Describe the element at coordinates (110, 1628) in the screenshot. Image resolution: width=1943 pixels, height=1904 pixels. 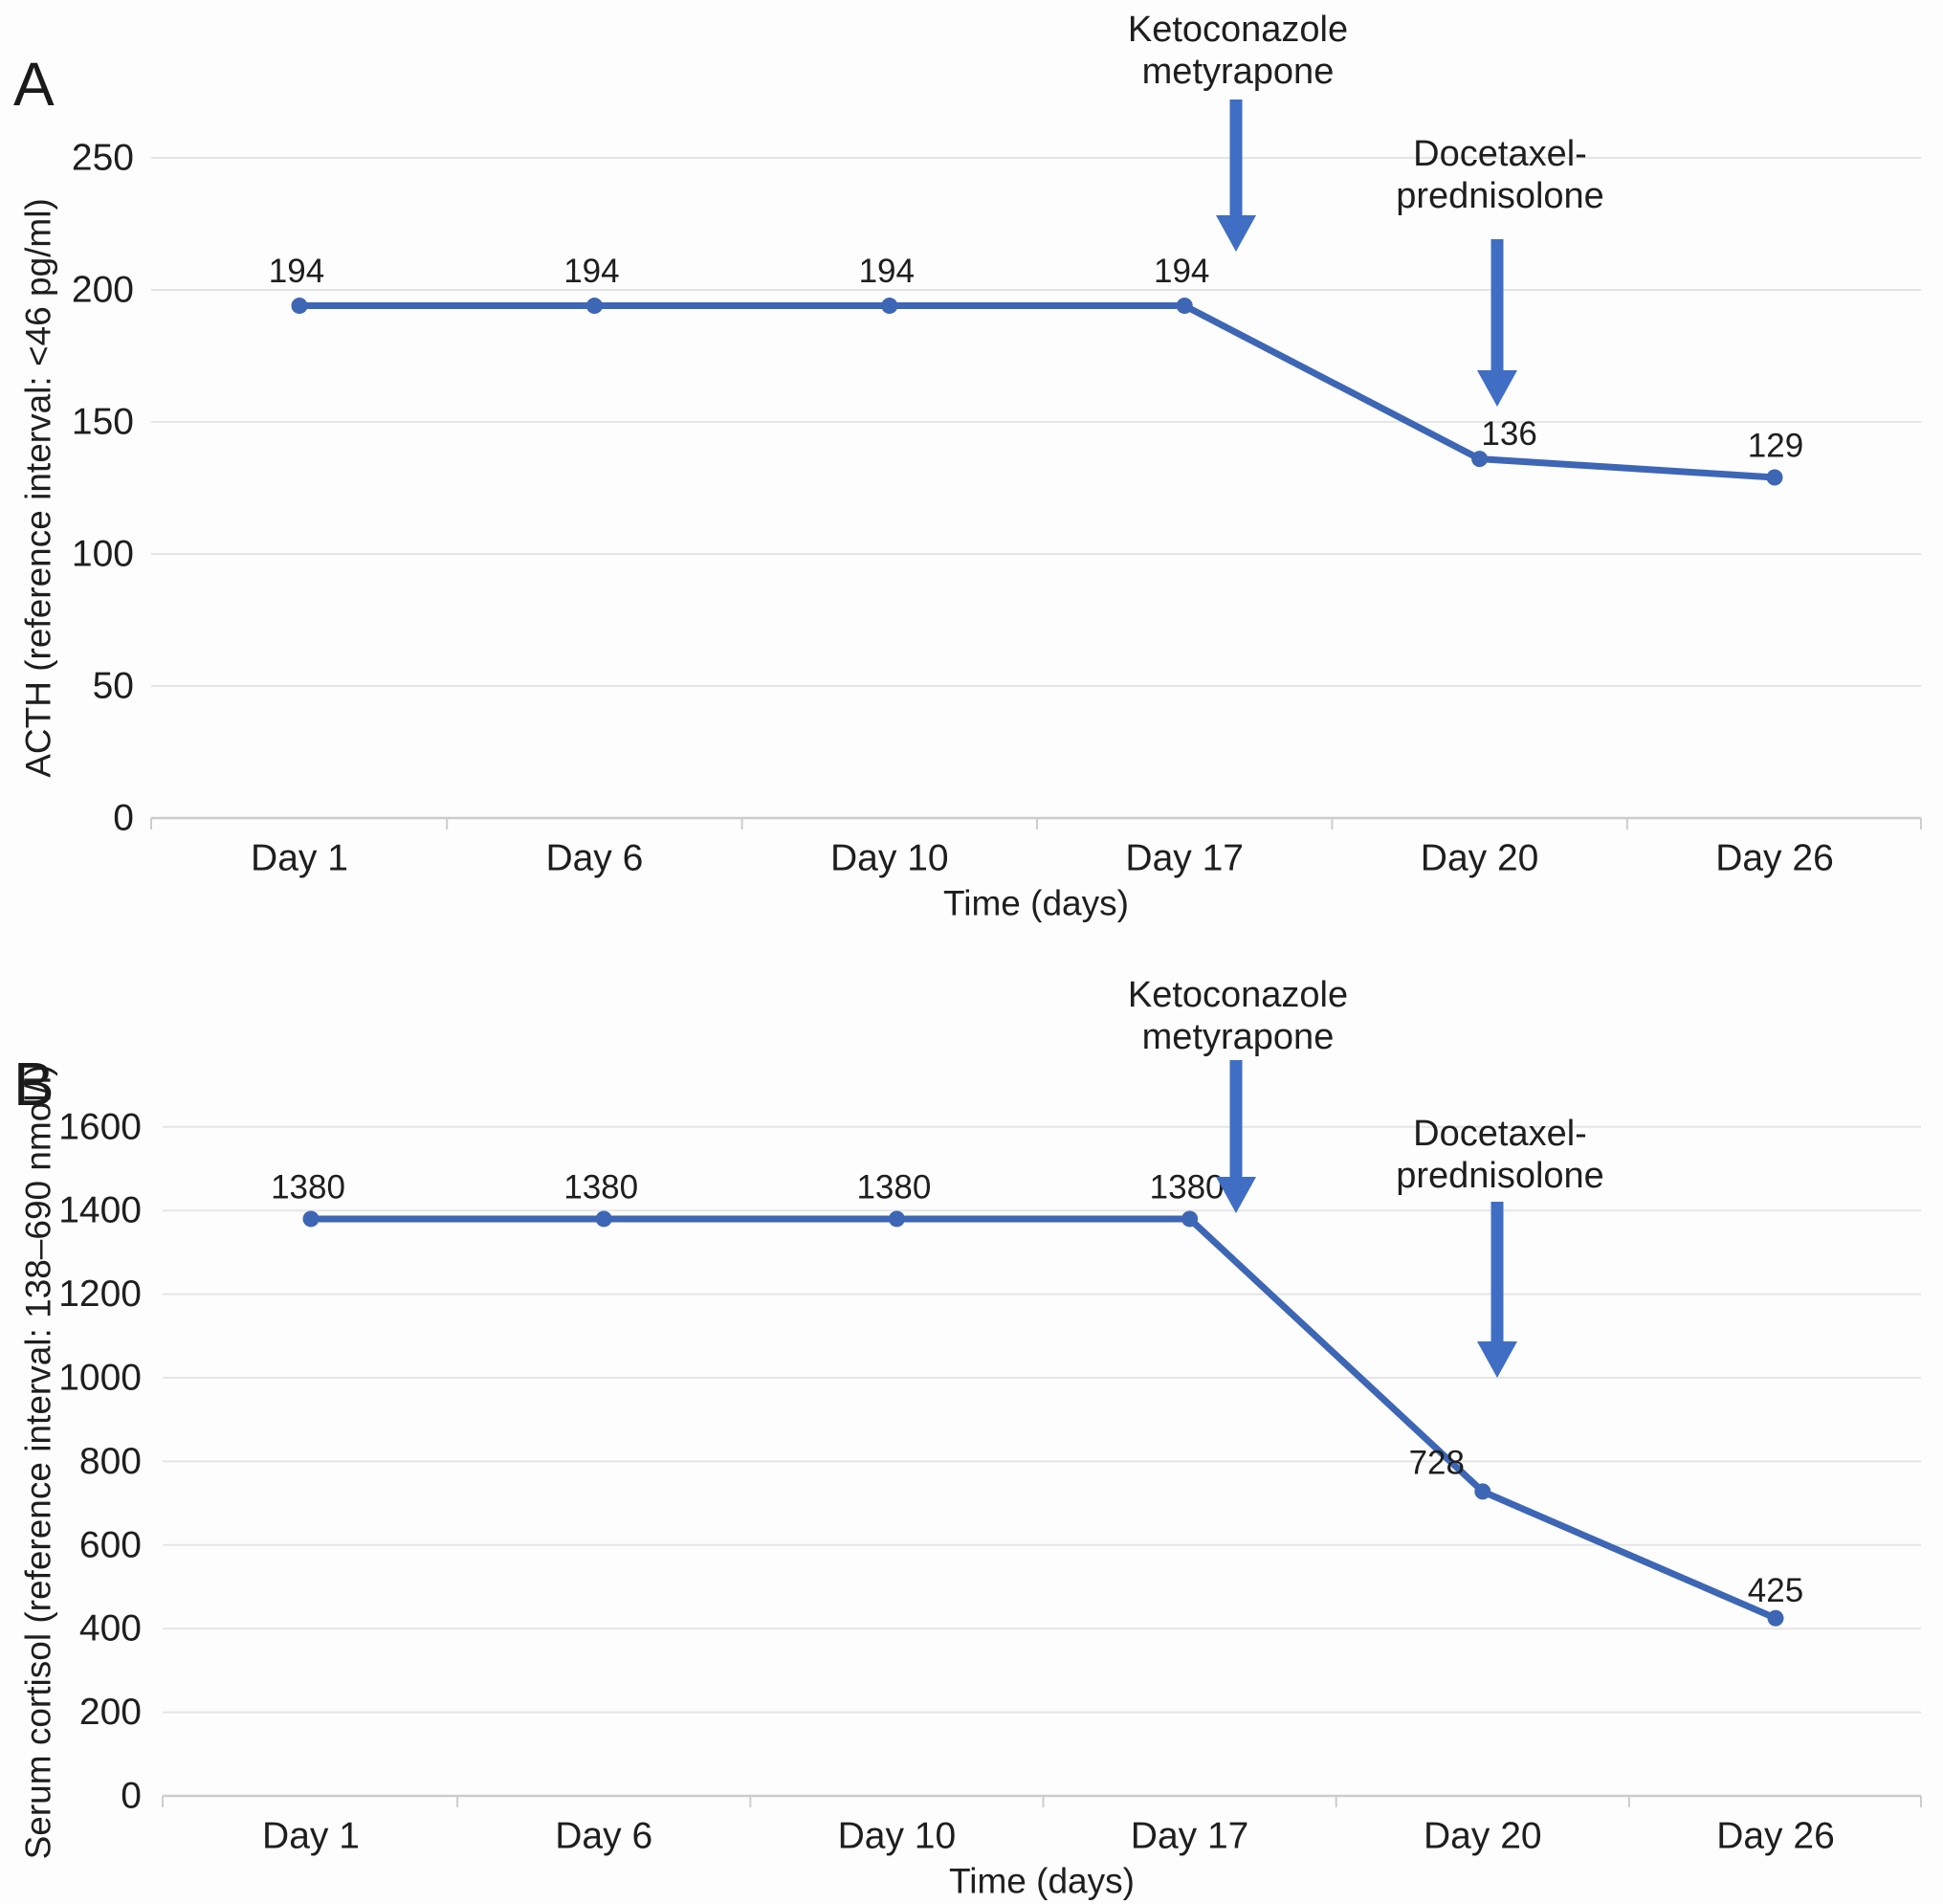
I see `y-tick-label: 400` at that location.